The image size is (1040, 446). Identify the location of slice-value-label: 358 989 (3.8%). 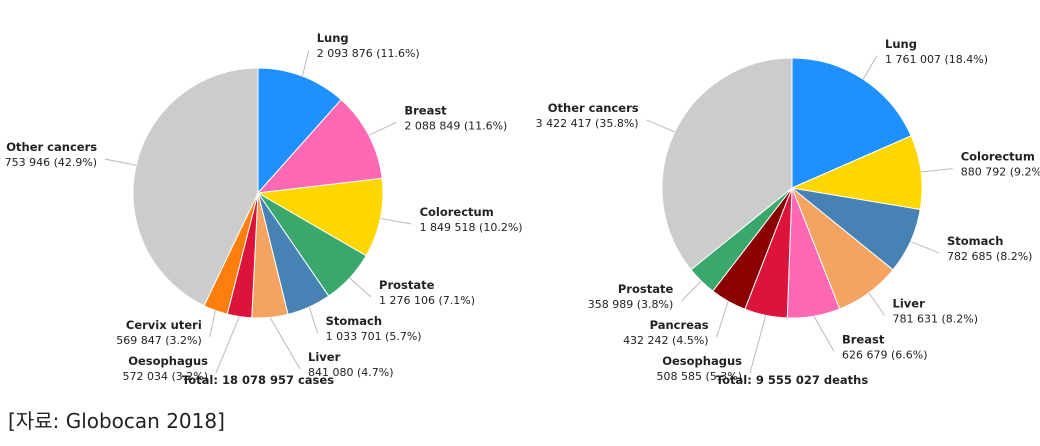
(631, 304).